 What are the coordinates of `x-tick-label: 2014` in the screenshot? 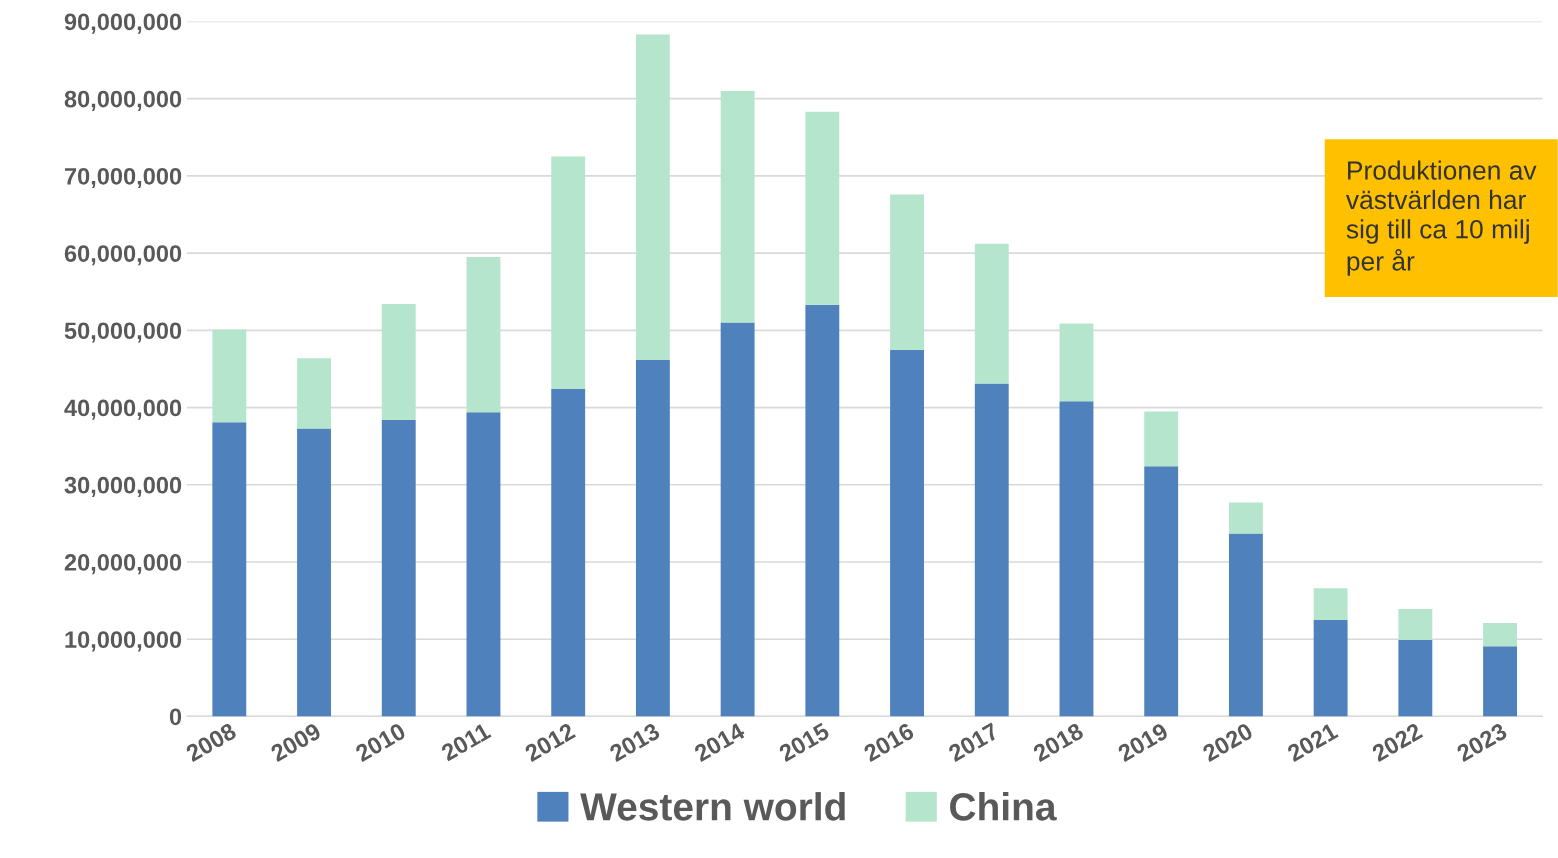 It's located at (720, 742).